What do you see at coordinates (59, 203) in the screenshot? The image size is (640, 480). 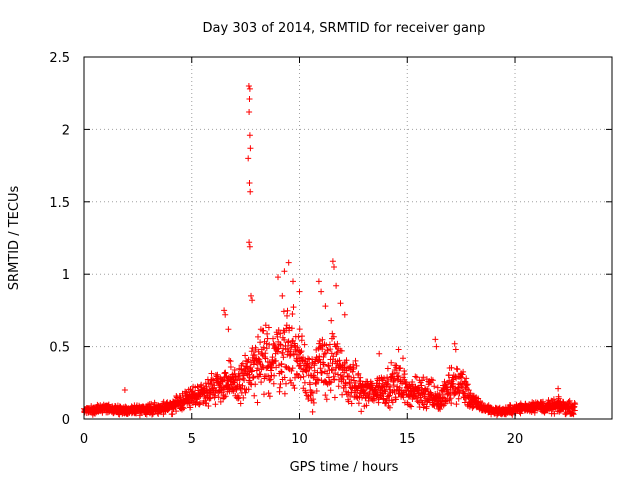 I see `y-tick-label: 1.5` at bounding box center [59, 203].